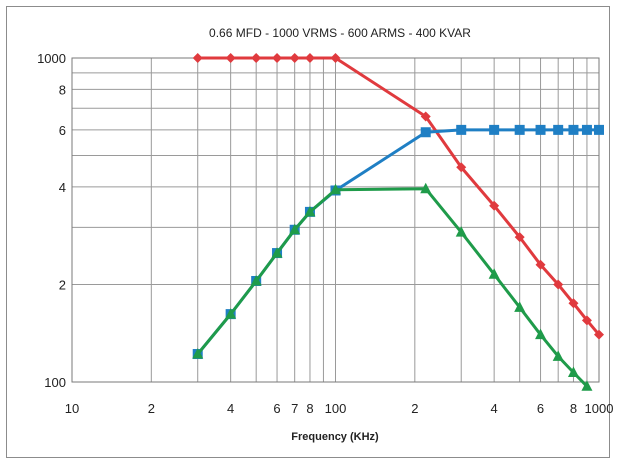 This screenshot has height=465, width=618. Describe the element at coordinates (336, 408) in the screenshot. I see `x-tick-label: 100` at that location.